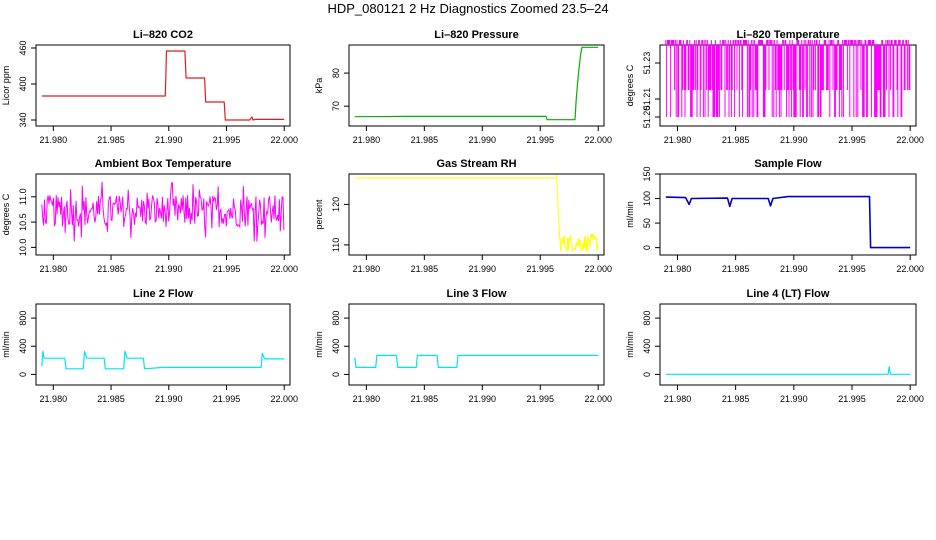 This screenshot has height=540, width=936. Describe the element at coordinates (788, 164) in the screenshot. I see `chart-title: Sample Flow` at that location.